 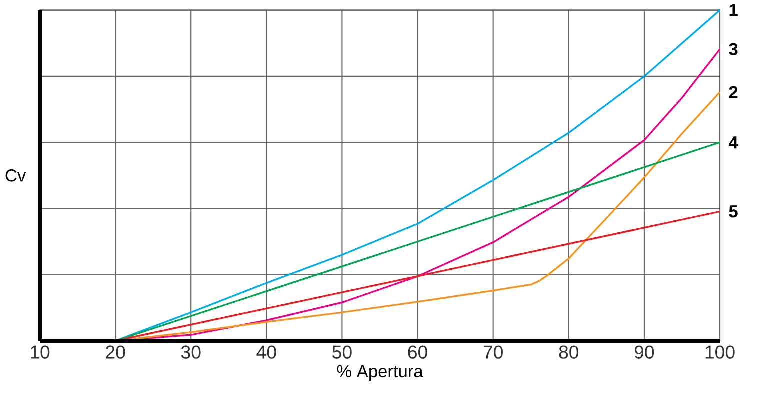 I want to click on series-label: 3, so click(x=733, y=49).